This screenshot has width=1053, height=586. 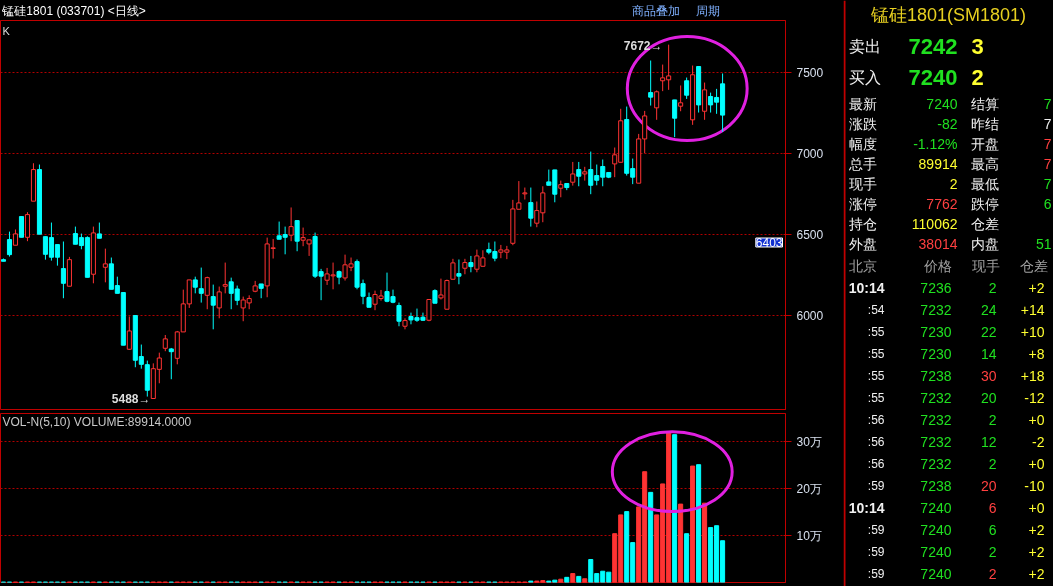 What do you see at coordinates (1034, 485) in the screenshot?
I see `text: -10` at bounding box center [1034, 485].